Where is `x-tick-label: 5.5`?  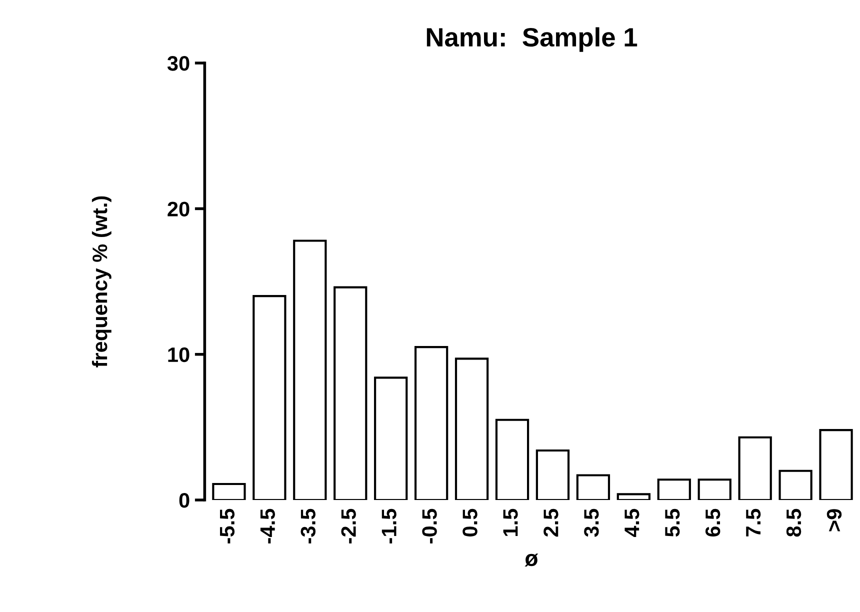
x-tick-label: 5.5 is located at coordinates (672, 522).